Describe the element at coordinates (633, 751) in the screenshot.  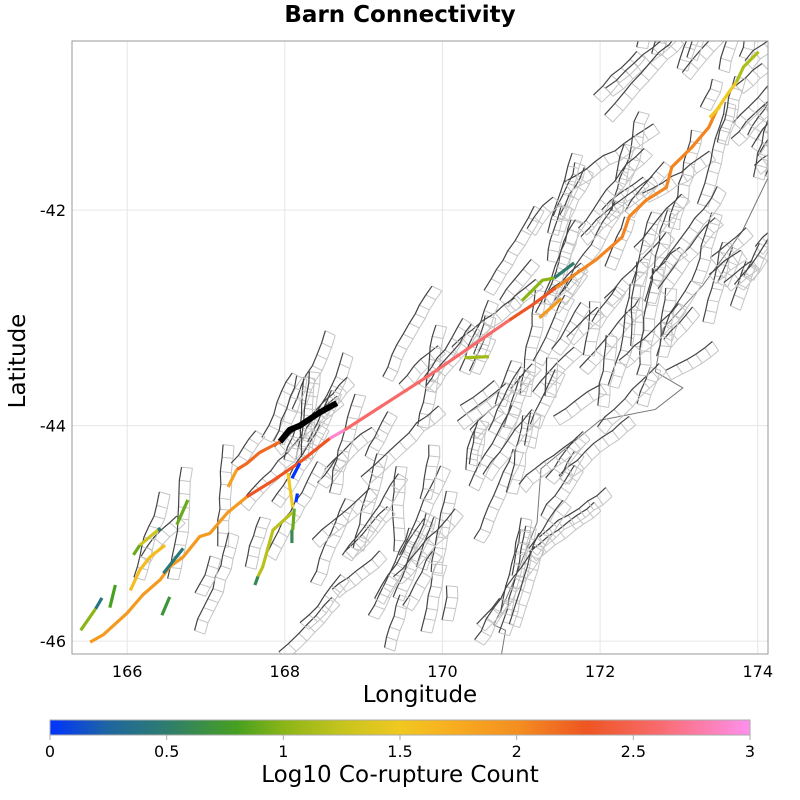
I see `colorbar-tick-label: 2.5` at that location.